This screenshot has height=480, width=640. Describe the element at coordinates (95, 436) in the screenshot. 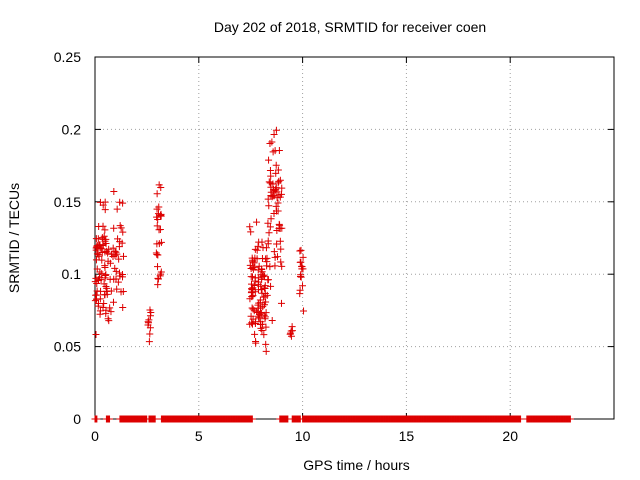

I see `x-tick-label: 0` at that location.